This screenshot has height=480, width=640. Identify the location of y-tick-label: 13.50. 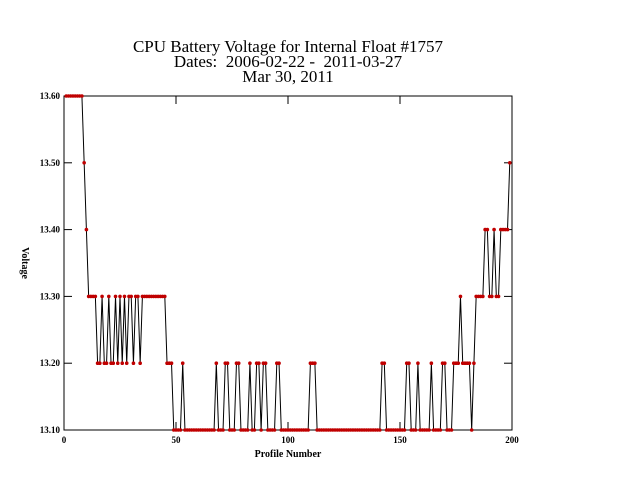
(50, 163).